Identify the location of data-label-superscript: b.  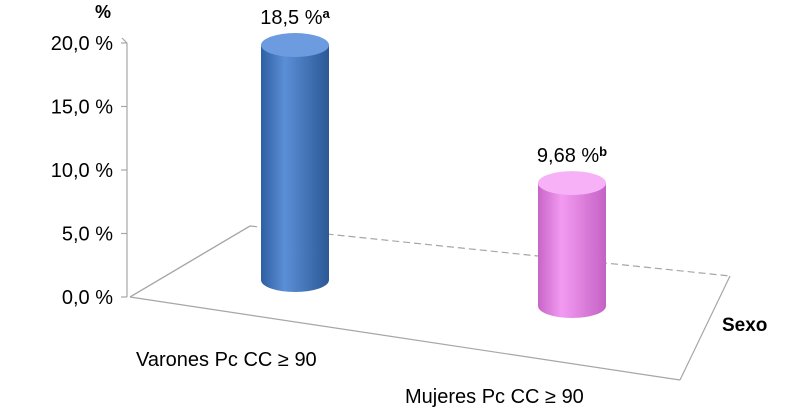
(603, 151).